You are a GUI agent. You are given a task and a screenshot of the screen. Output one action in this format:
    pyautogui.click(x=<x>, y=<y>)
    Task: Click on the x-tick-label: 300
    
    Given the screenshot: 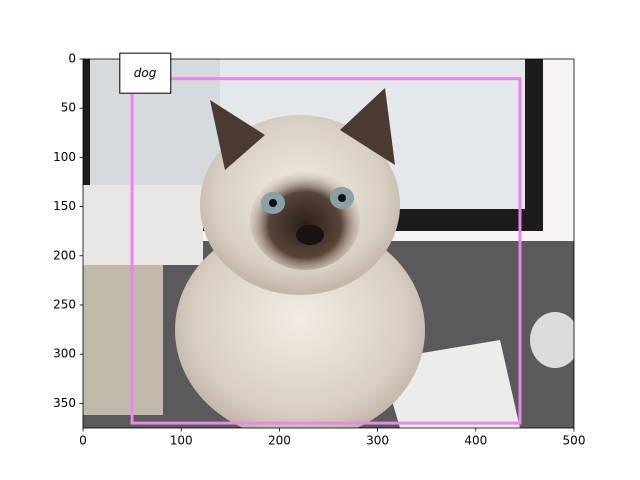 What is the action you would take?
    pyautogui.click(x=377, y=441)
    